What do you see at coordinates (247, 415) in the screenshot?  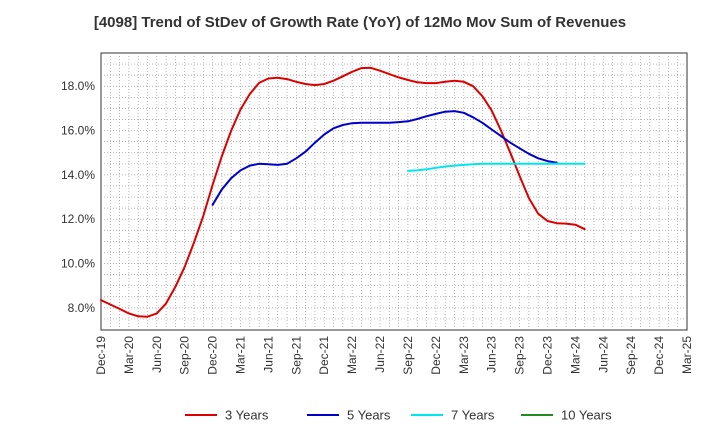 I see `legend-label-3-years: 3 Years` at bounding box center [247, 415].